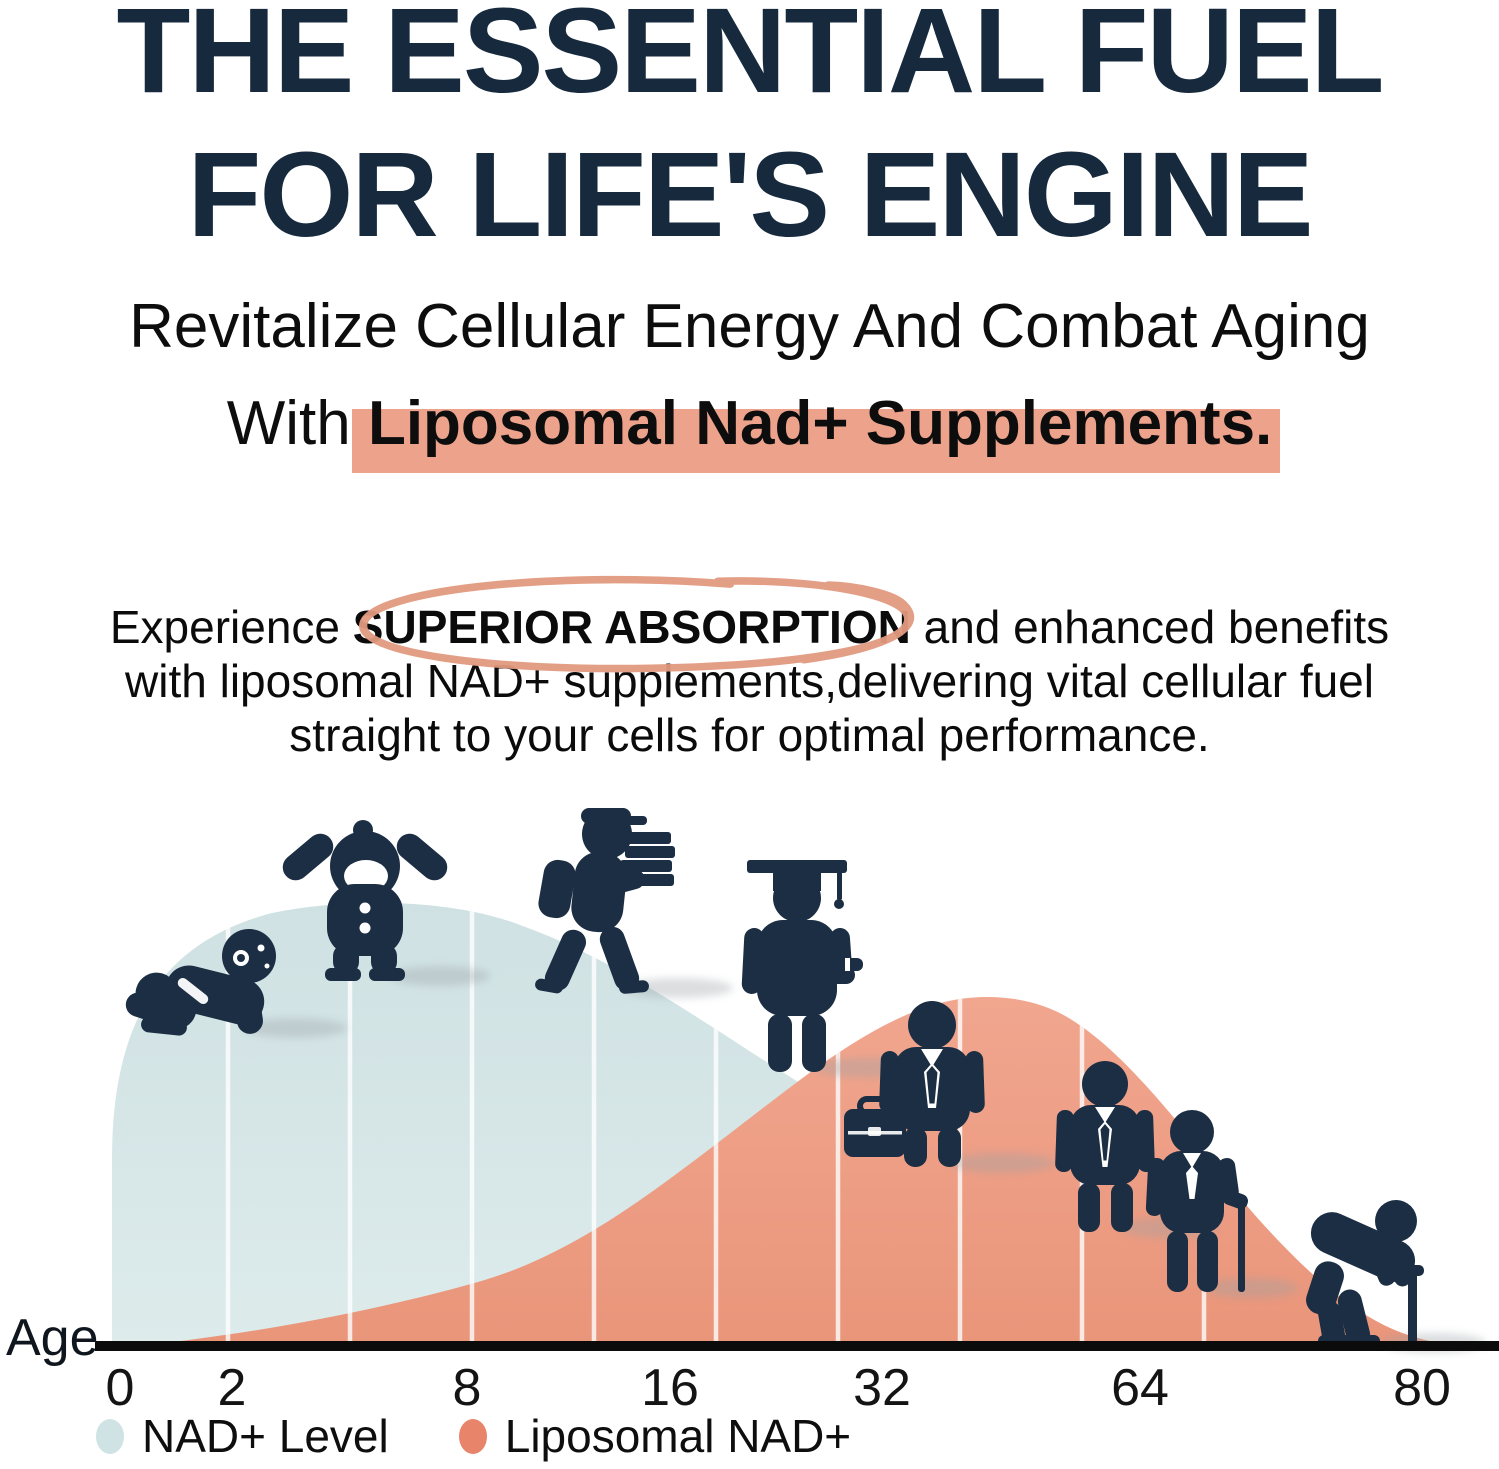 This screenshot has width=1499, height=1469. I want to click on businessman-with-briefcase-icon, so click(949, 1087).